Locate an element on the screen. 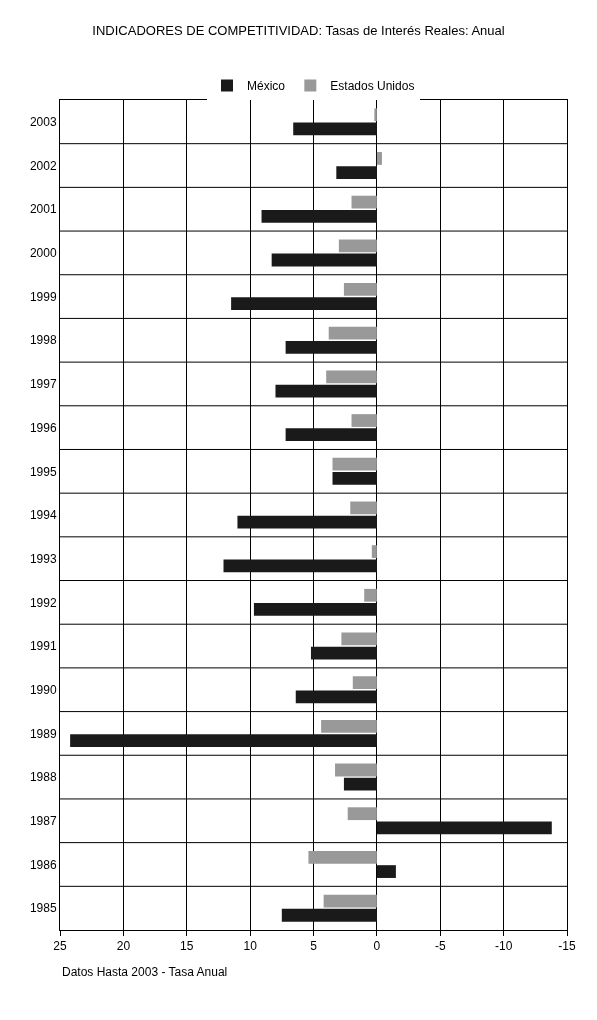  y-tick-label: 2002 is located at coordinates (43, 165).